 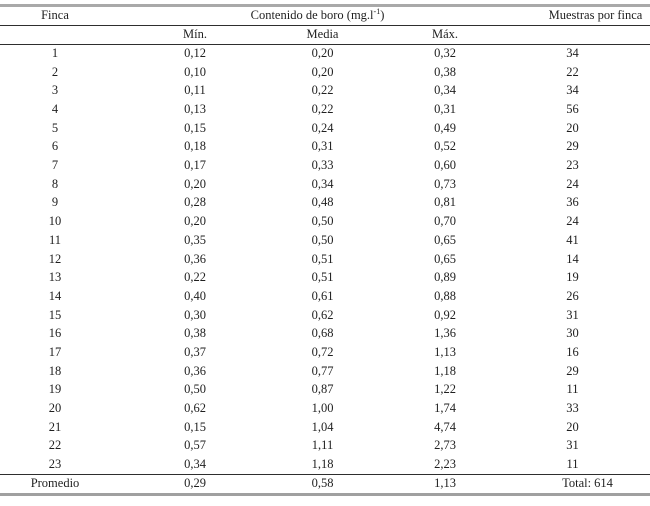 I want to click on cell-min: 0,11, so click(x=195, y=90).